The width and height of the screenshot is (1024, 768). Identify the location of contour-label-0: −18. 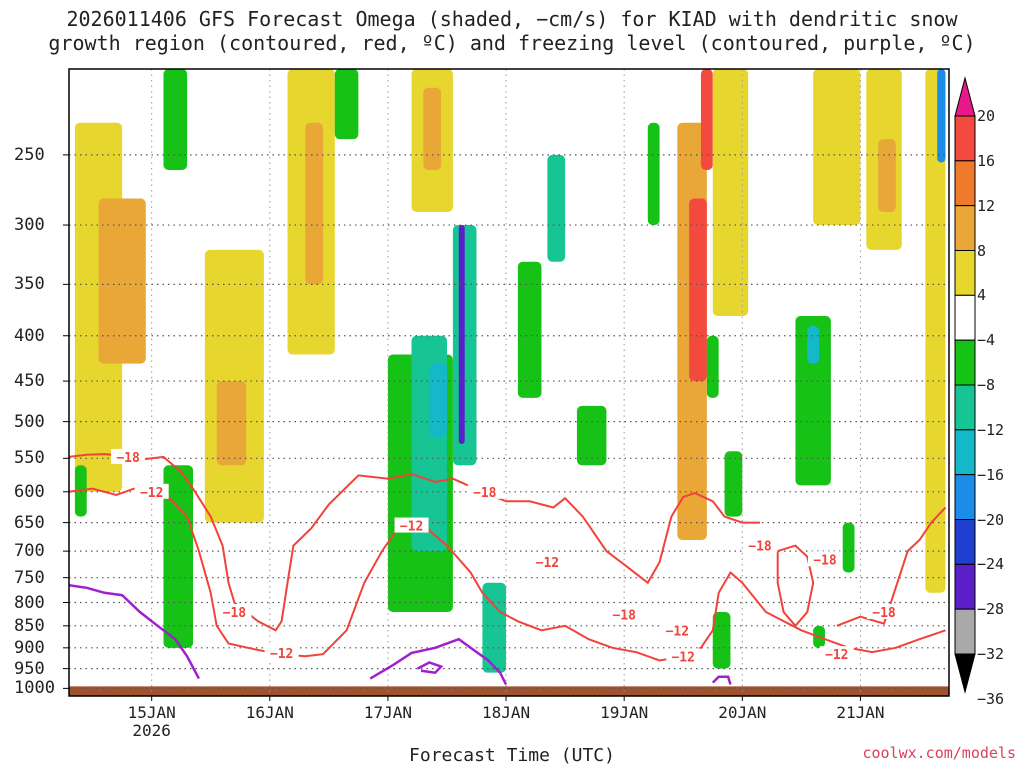
(128, 458).